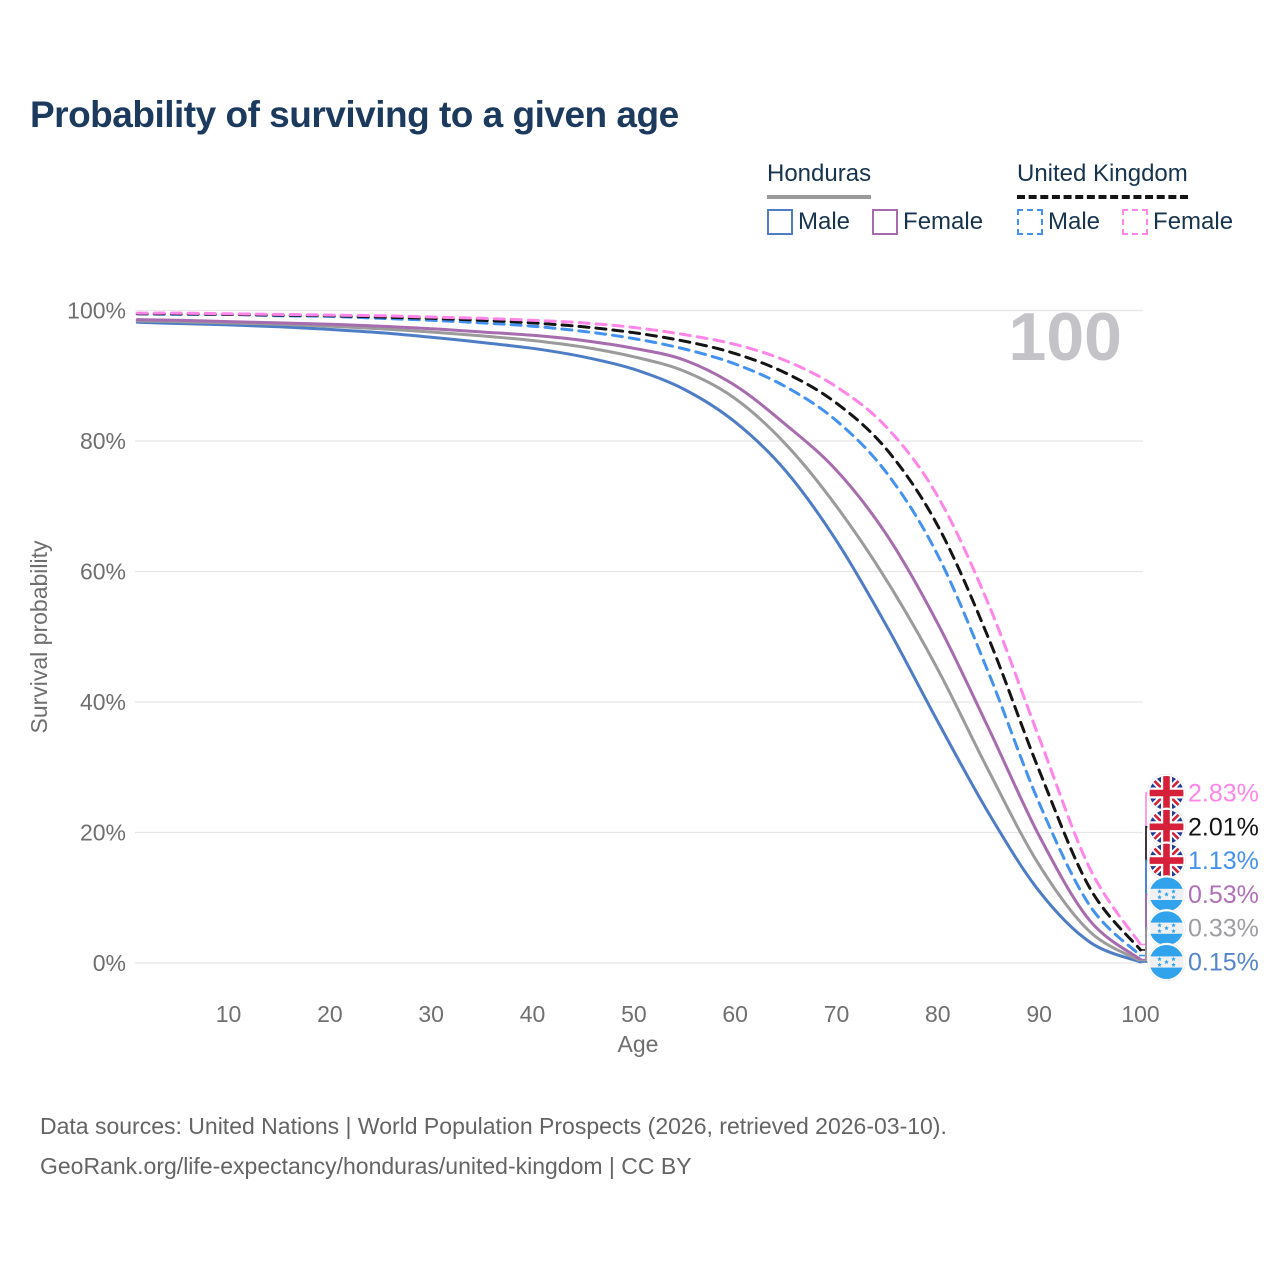 Image resolution: width=1280 pixels, height=1280 pixels. I want to click on x-axis-label: Age, so click(638, 1044).